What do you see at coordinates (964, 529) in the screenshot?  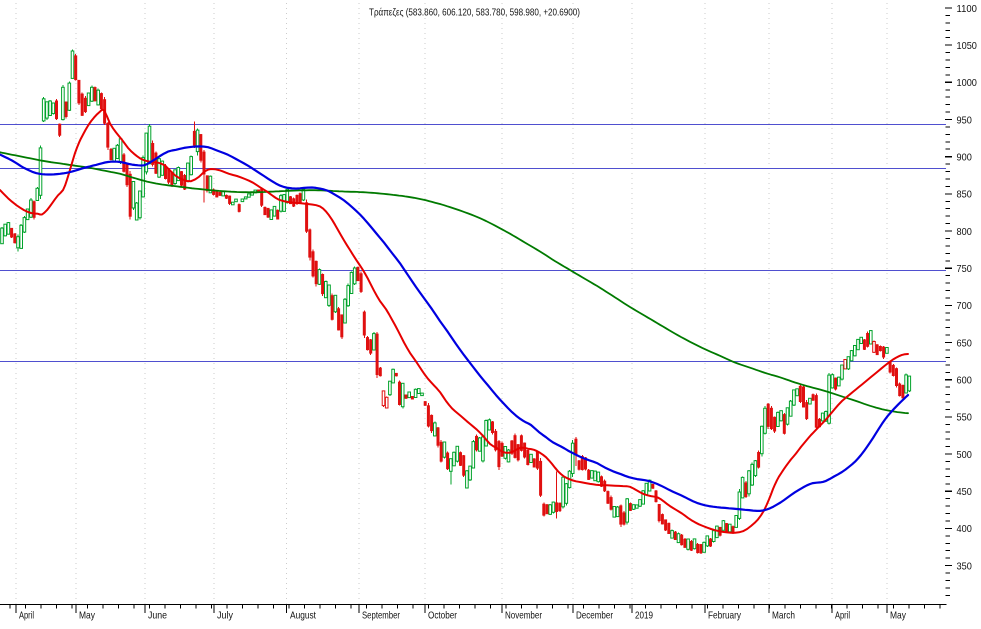 I see `svg-text: 400` at bounding box center [964, 529].